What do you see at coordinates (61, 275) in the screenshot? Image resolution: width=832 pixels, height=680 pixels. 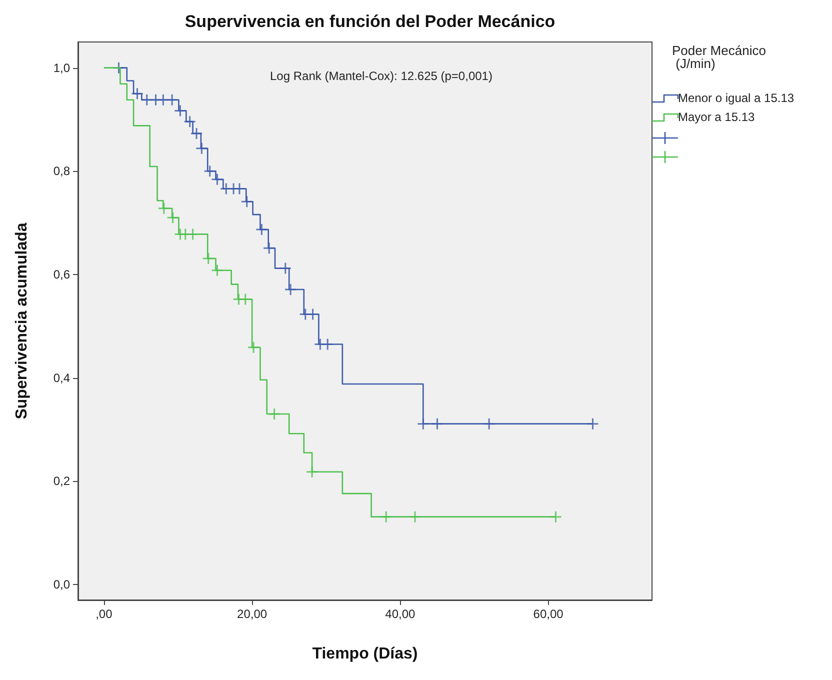 I see `y-tick-label: 0,6` at bounding box center [61, 275].